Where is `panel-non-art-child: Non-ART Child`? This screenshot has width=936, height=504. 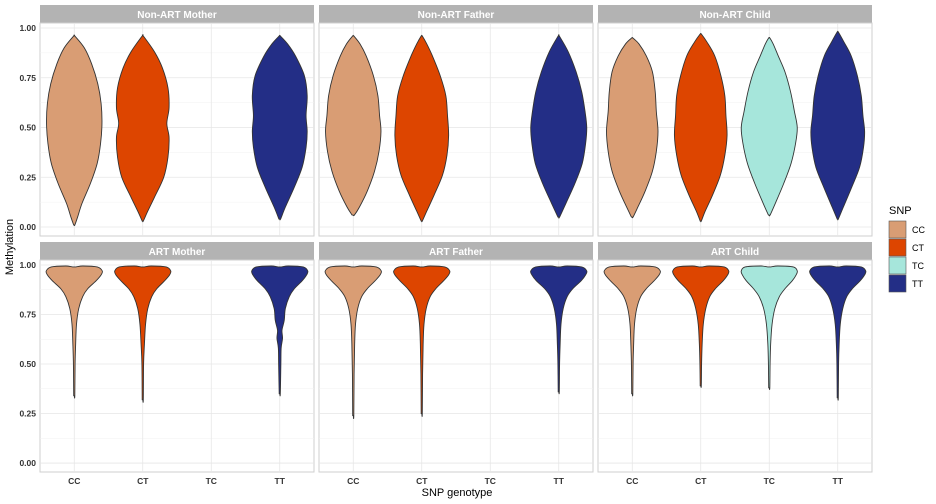
panel-non-art-child: Non-ART Child is located at coordinates (735, 121).